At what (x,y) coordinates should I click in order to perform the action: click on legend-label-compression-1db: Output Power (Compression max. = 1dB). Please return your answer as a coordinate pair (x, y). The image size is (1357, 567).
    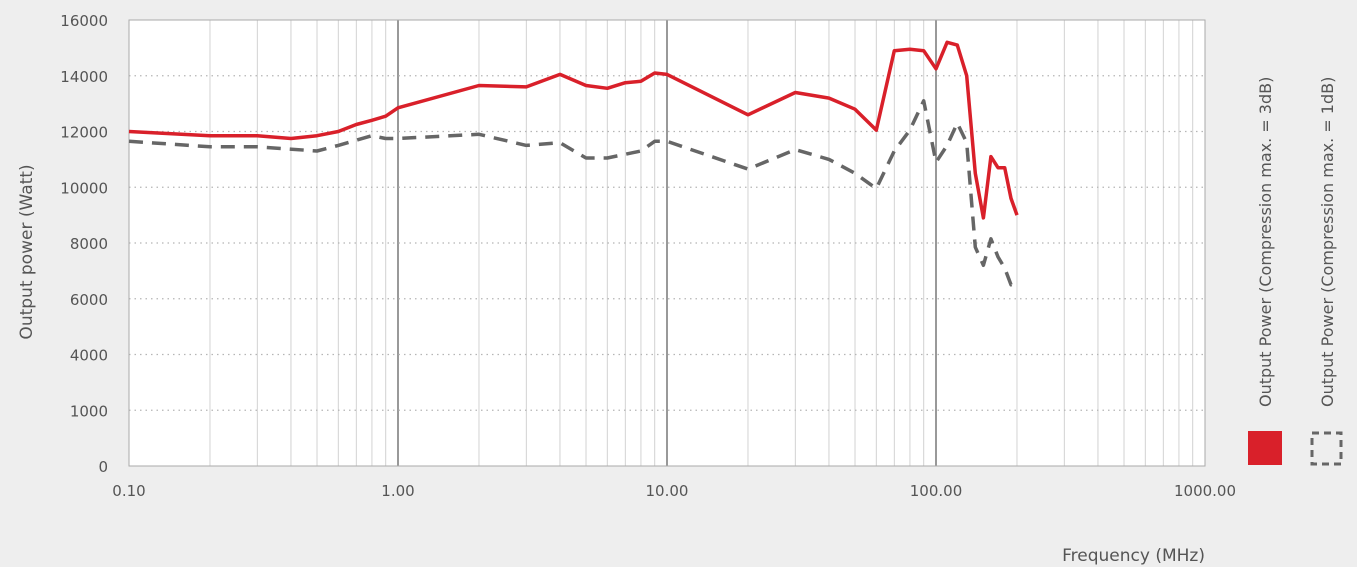
    Looking at the image, I should click on (1327, 242).